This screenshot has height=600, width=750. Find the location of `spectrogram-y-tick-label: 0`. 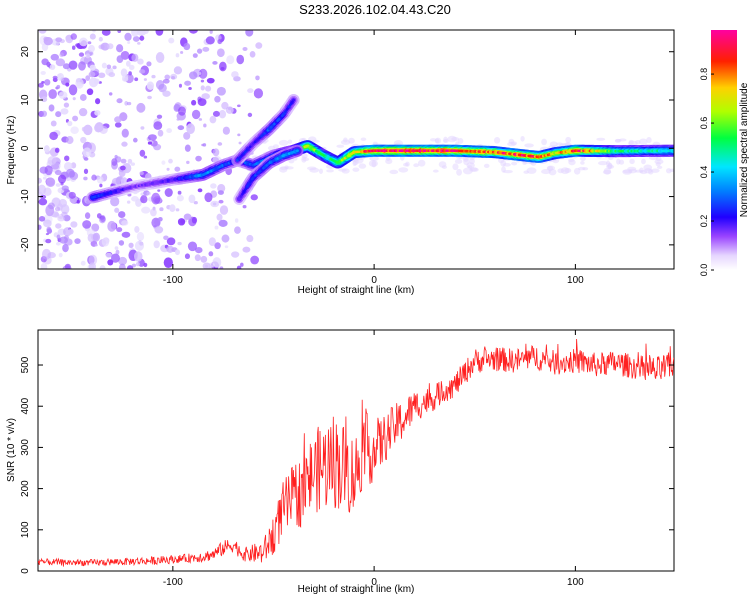

spectrogram-y-tick-label: 0 is located at coordinates (25, 148).